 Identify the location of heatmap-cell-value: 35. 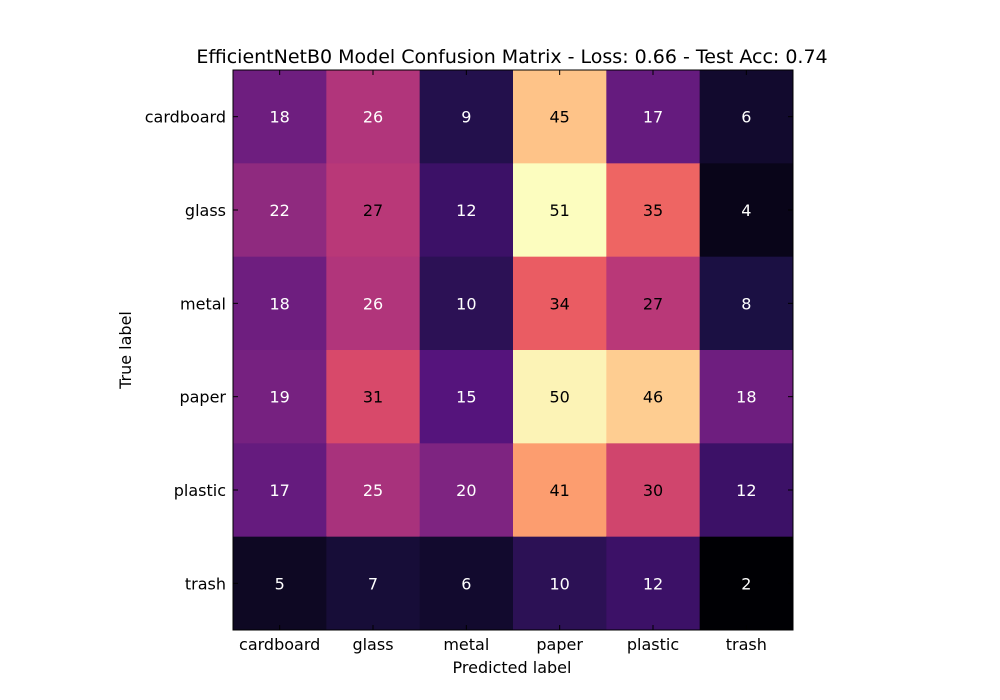
(653, 210).